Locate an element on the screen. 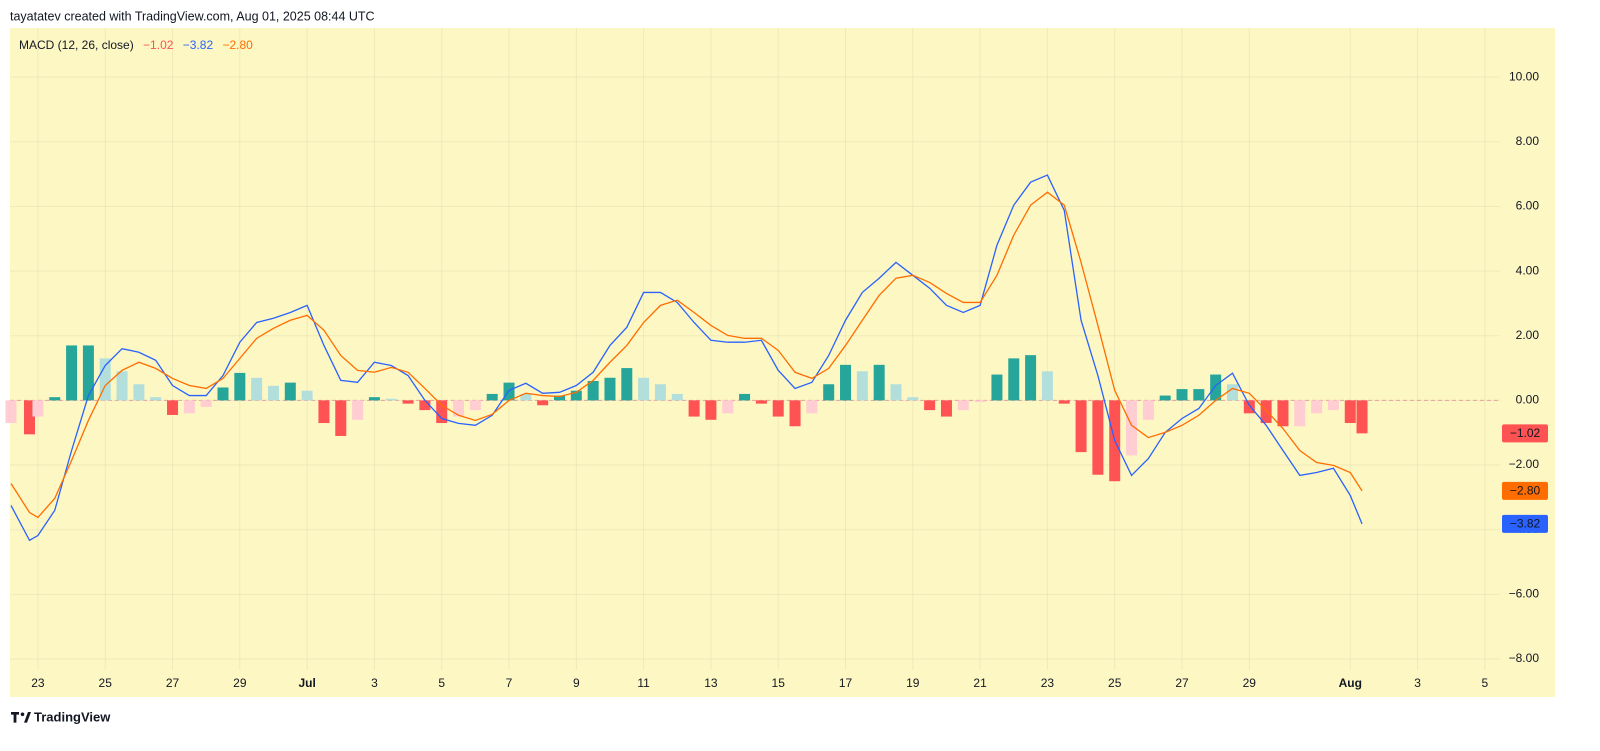  x-tick-label: Aug is located at coordinates (1350, 683).